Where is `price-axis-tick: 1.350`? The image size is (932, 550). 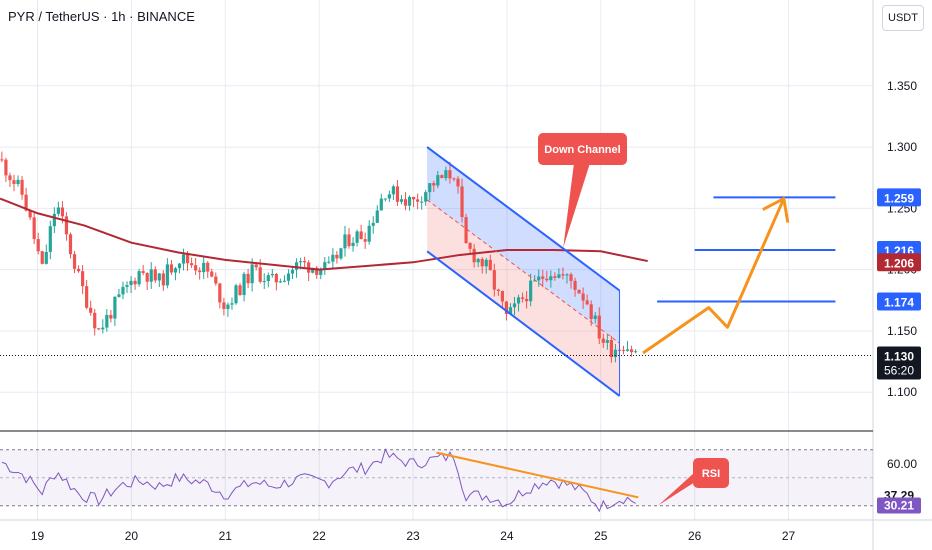
price-axis-tick: 1.350 is located at coordinates (902, 86).